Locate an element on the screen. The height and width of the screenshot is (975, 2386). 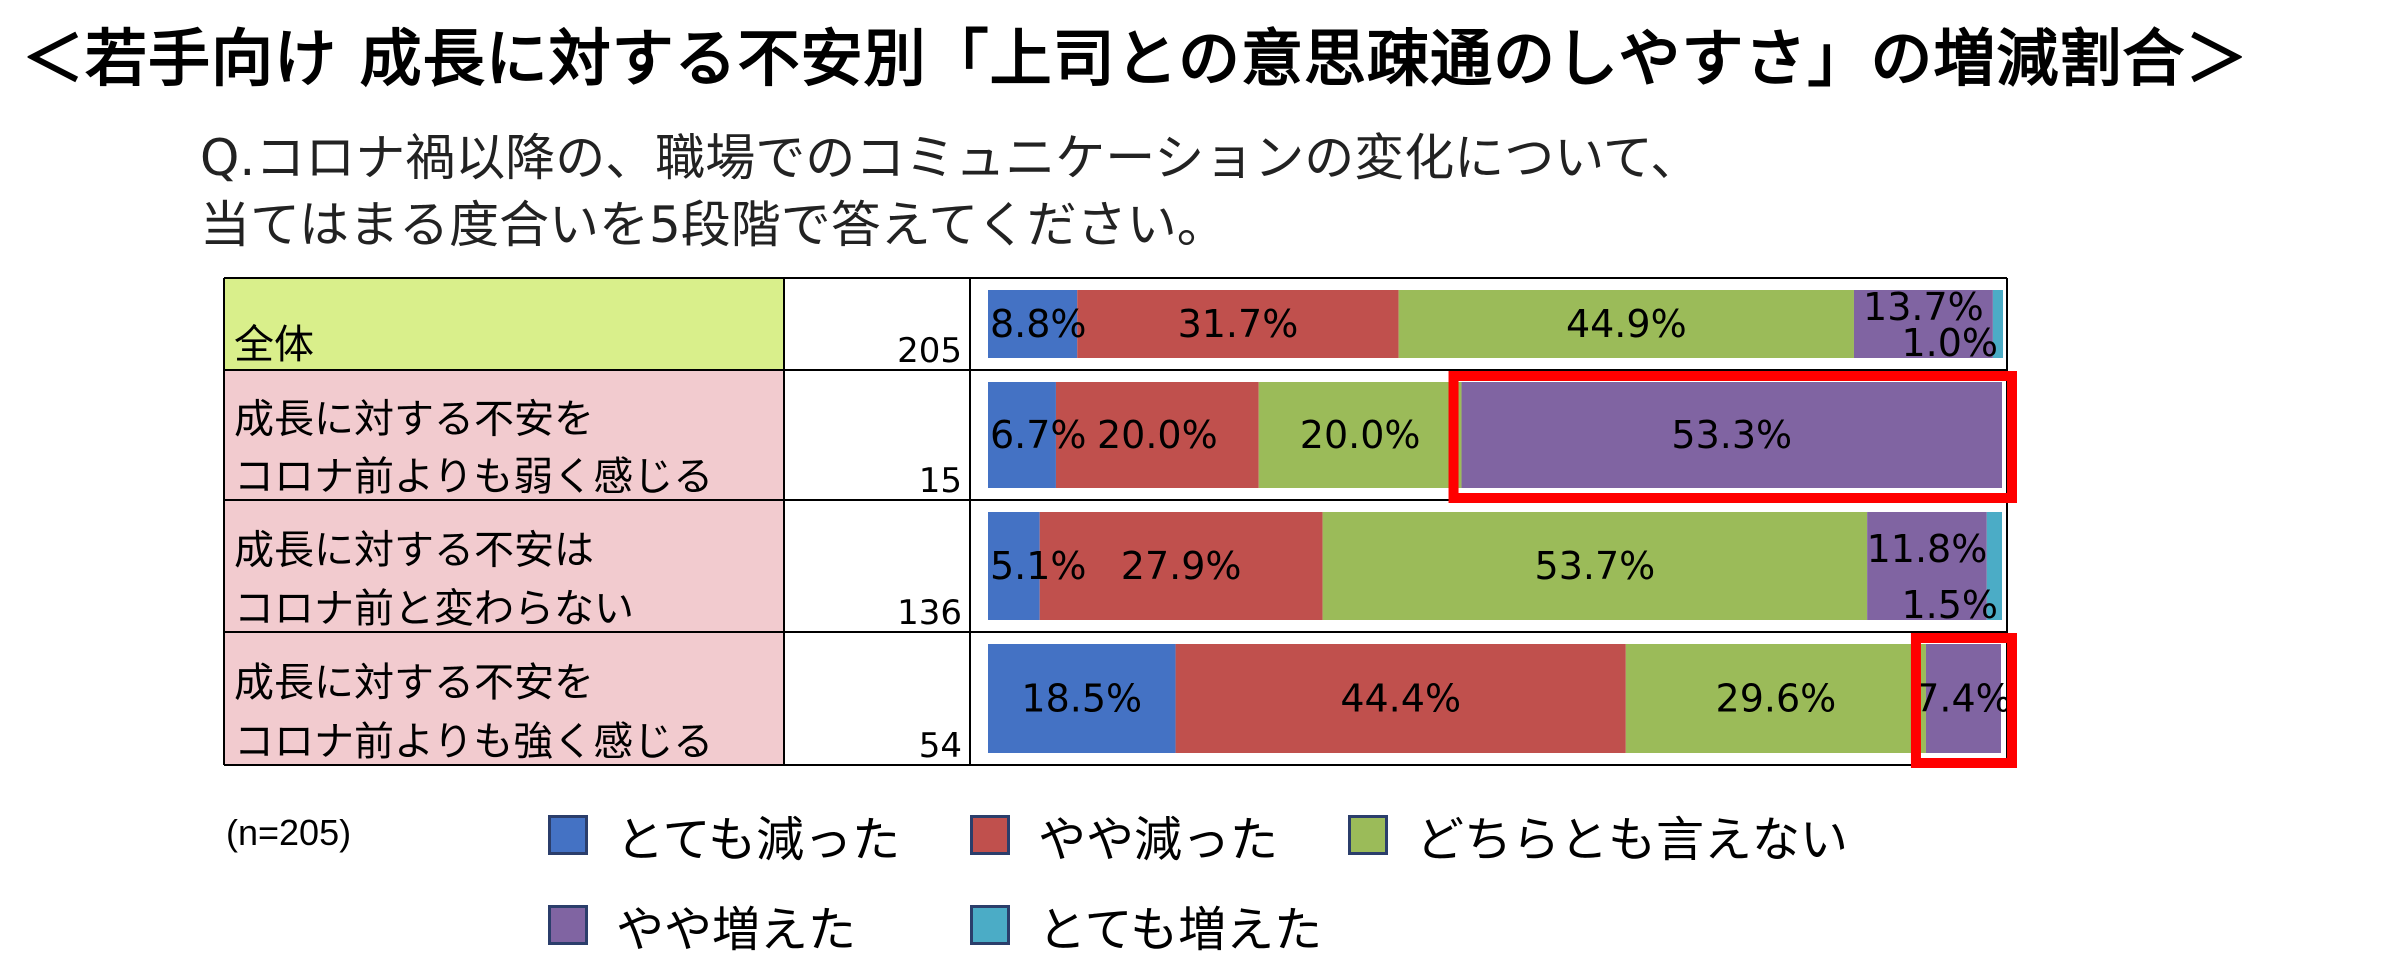
row-label-text: 成長に対する不安は is located at coordinates (414, 550).